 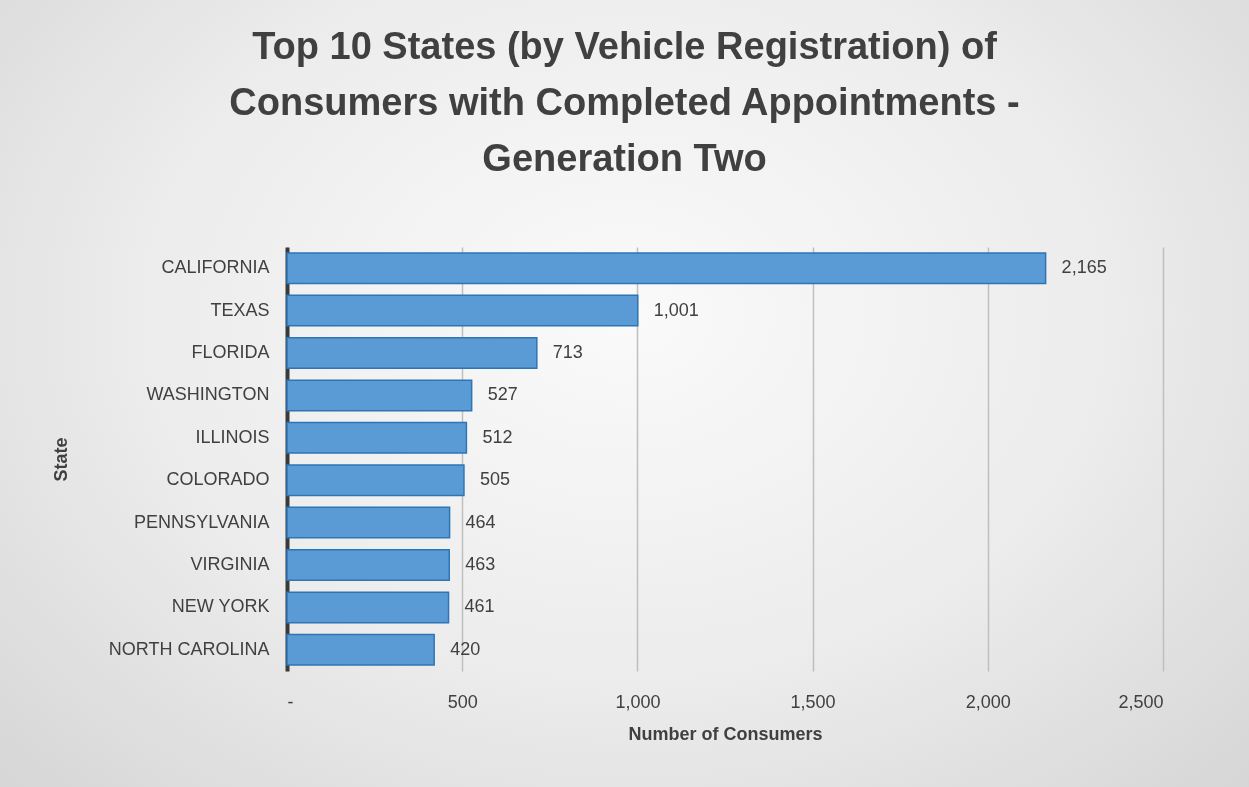 I want to click on x-tick-label: -, so click(x=290, y=701).